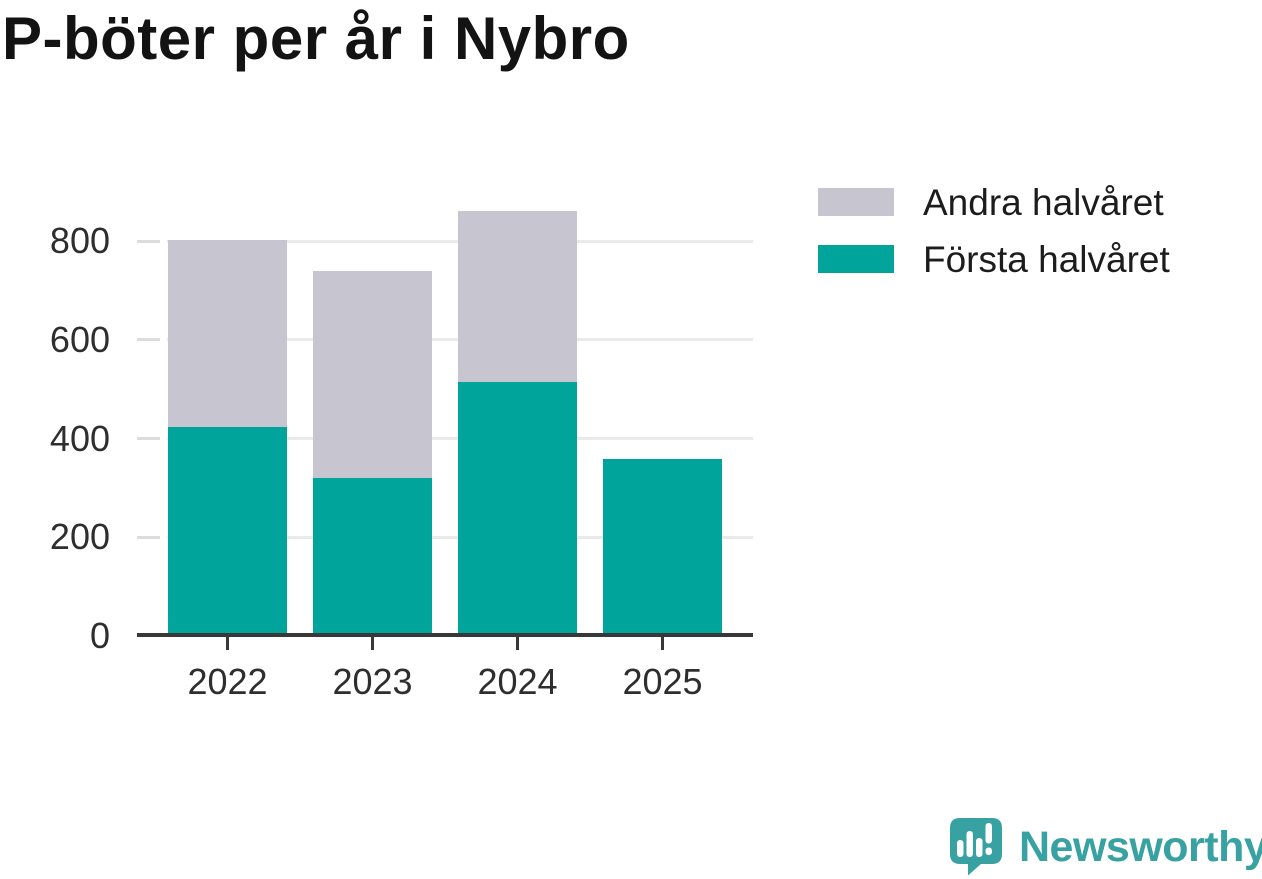  Describe the element at coordinates (1046, 259) in the screenshot. I see `legend-label: Första halvåret` at that location.